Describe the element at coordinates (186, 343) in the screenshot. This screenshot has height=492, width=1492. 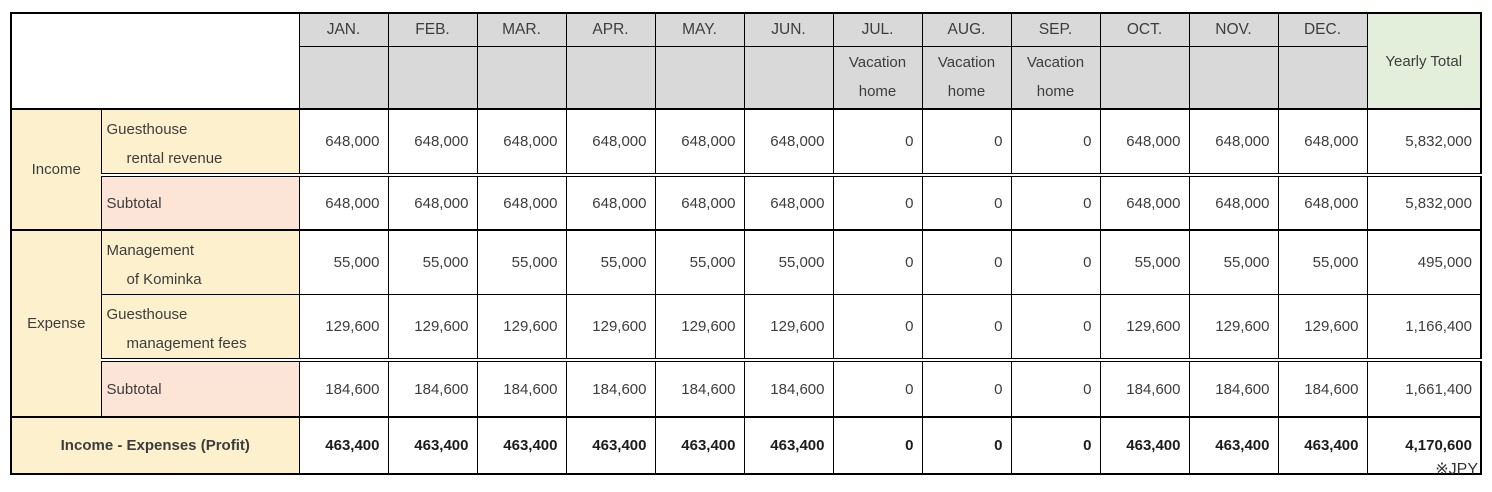
I see `label-expense-fees-line2: management fees` at that location.